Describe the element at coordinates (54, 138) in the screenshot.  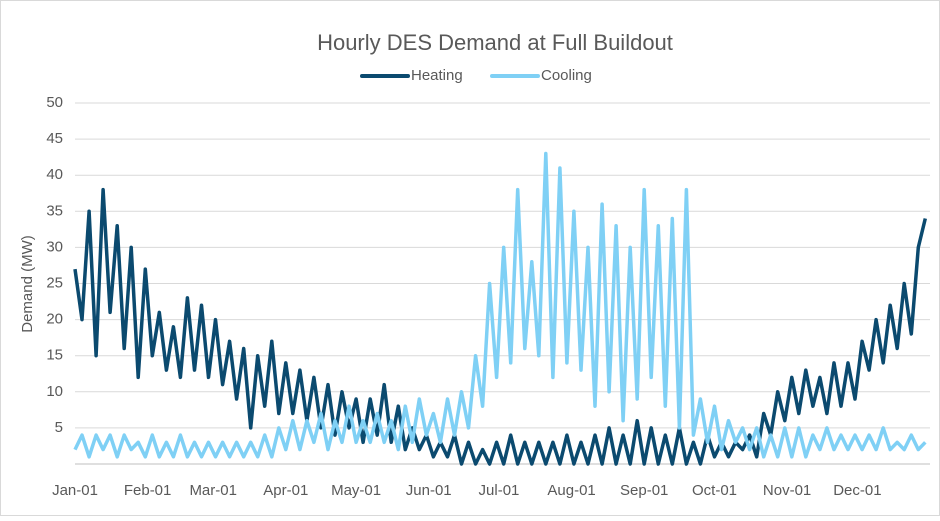
I see `y-tick-label: 45` at that location.